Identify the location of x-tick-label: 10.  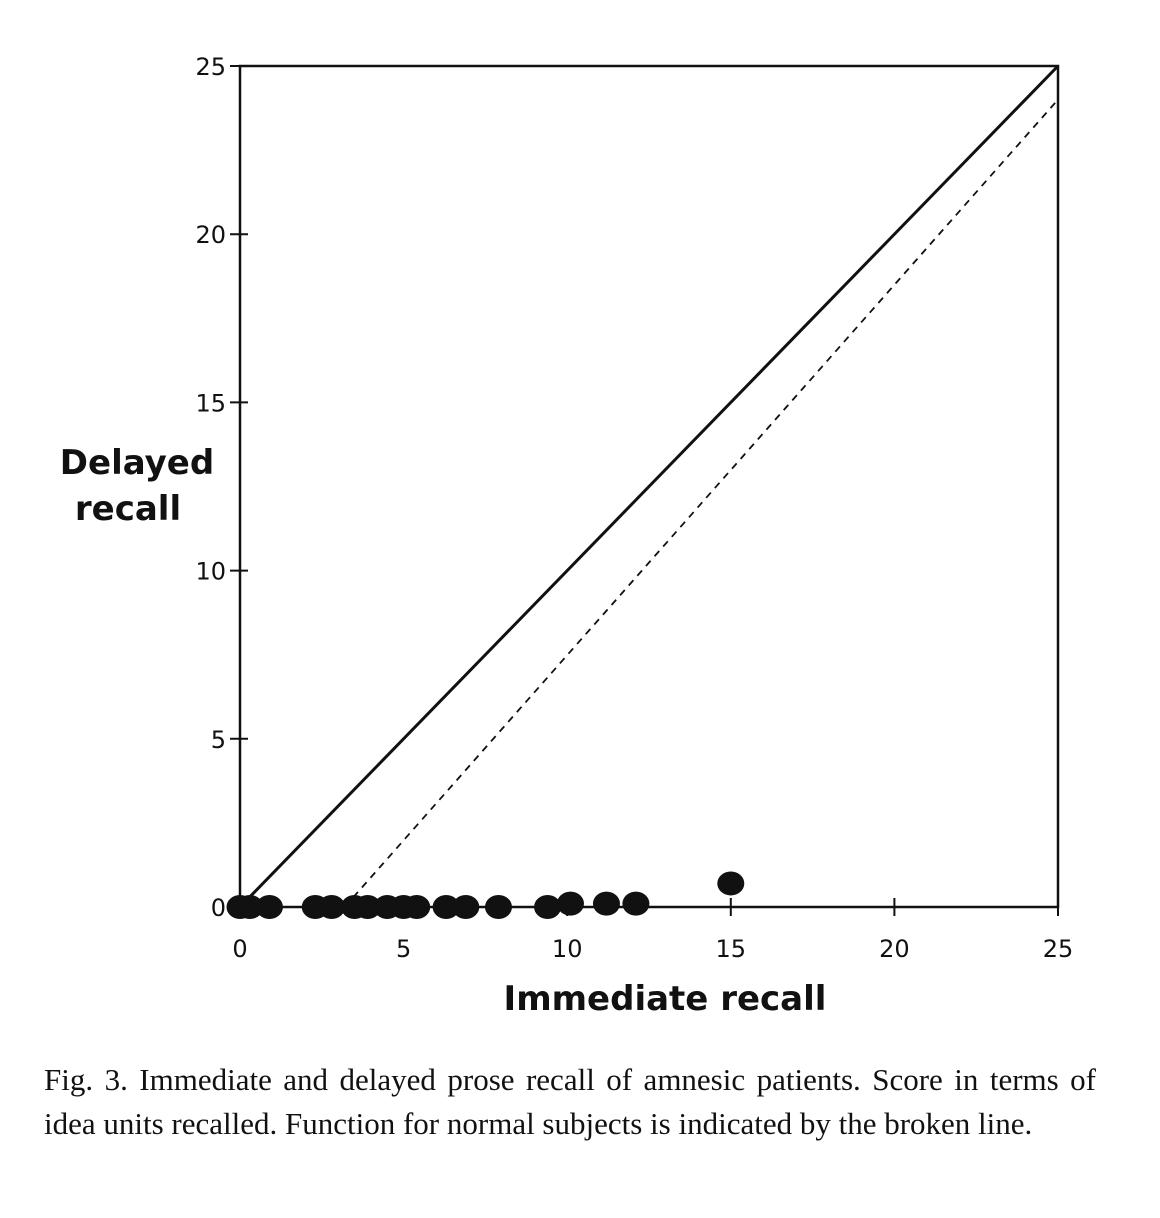
(567, 949).